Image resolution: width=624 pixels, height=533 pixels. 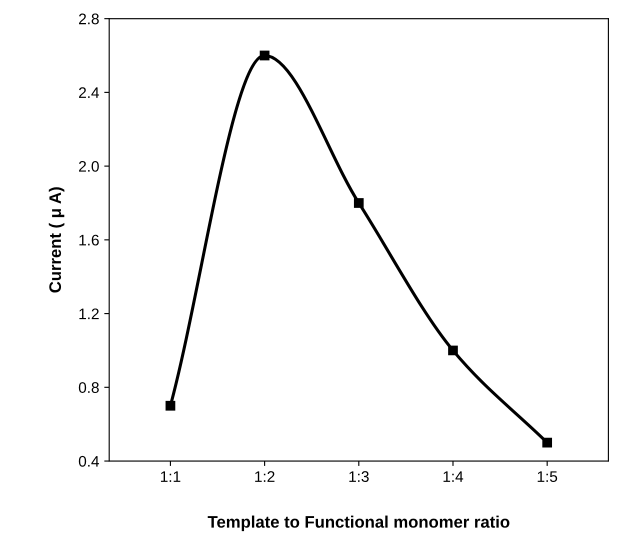 I want to click on x-tick-label: 1:1, so click(x=170, y=476).